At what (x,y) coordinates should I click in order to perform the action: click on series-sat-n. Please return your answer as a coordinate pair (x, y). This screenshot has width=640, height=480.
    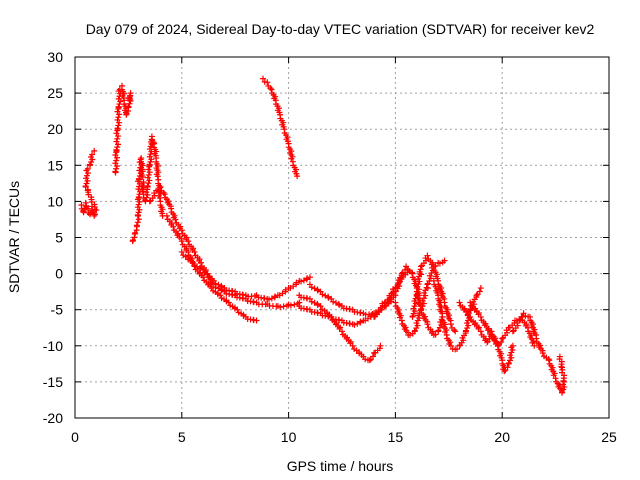
    Looking at the image, I should click on (486, 337).